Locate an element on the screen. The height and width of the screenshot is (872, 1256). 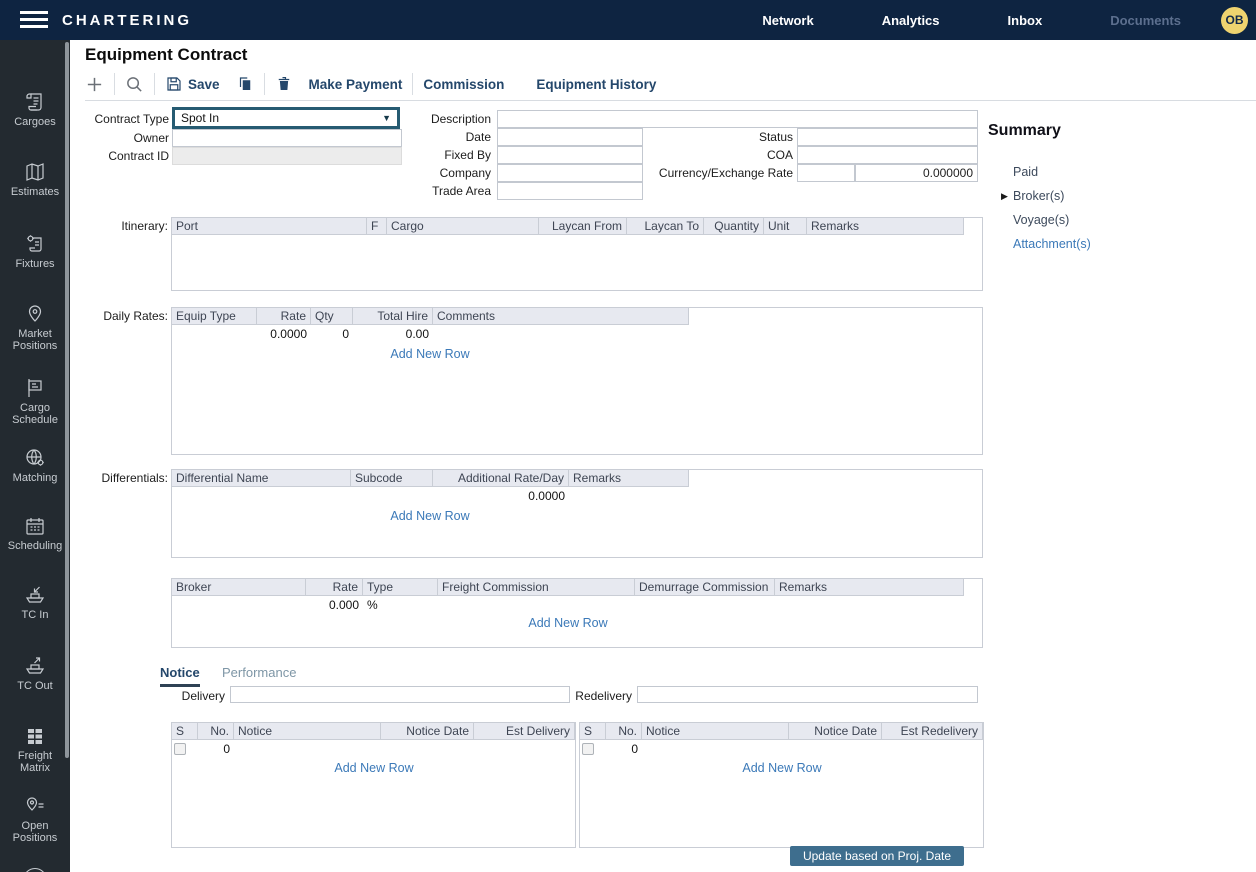
commission-button: Commission is located at coordinates (464, 84).